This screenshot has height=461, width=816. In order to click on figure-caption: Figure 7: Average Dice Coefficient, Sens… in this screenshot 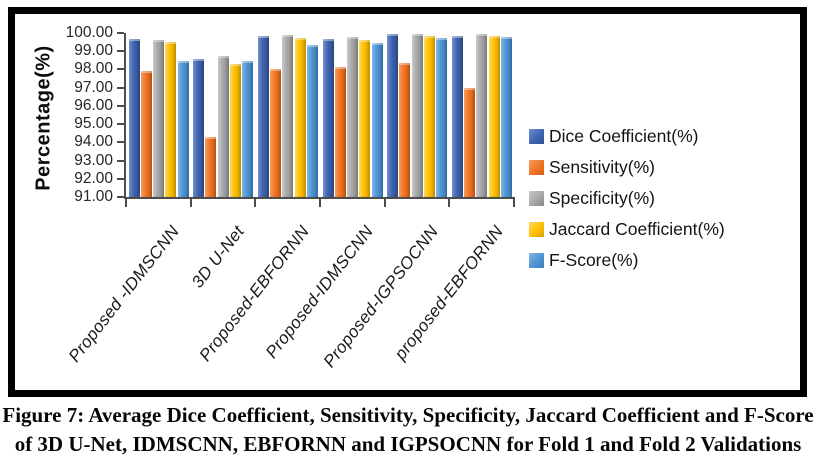, I will do `click(408, 430)`.